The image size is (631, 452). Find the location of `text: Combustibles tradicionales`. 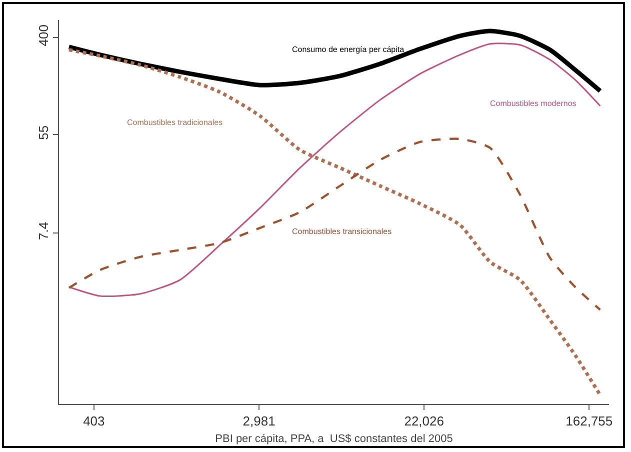

text: Combustibles tradicionales is located at coordinates (175, 122).